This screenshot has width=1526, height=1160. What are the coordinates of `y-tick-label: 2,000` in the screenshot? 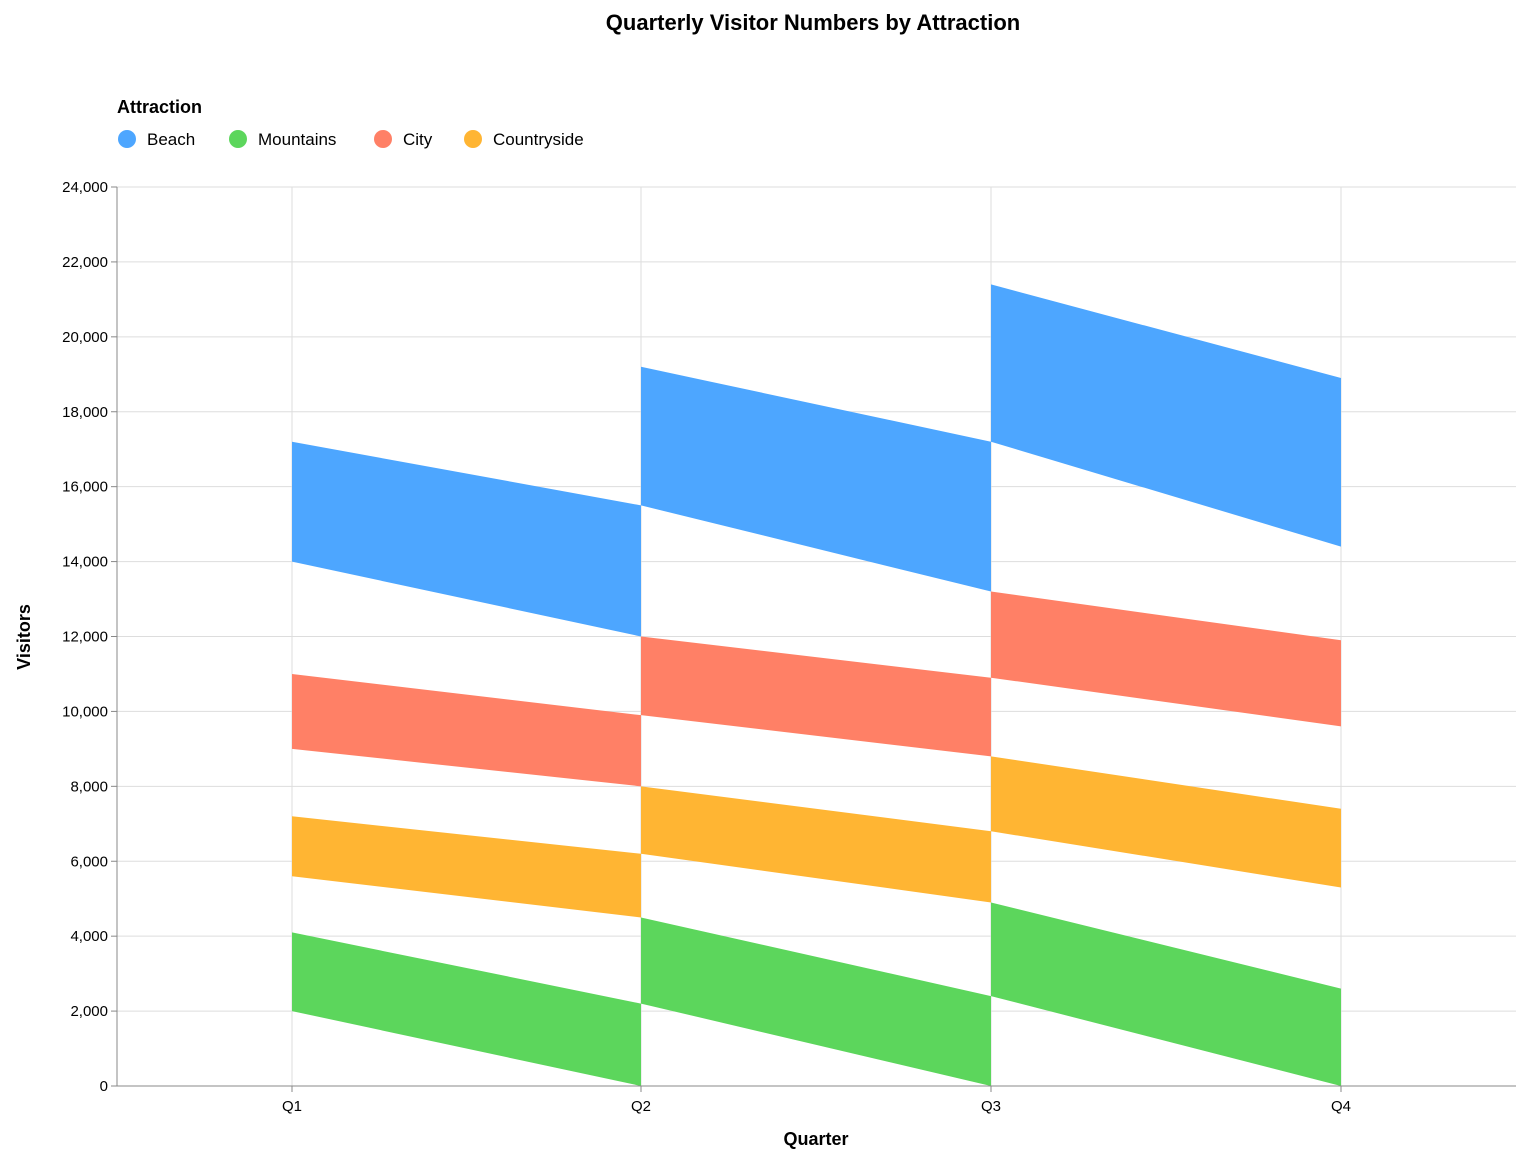 It's located at (89, 1011).